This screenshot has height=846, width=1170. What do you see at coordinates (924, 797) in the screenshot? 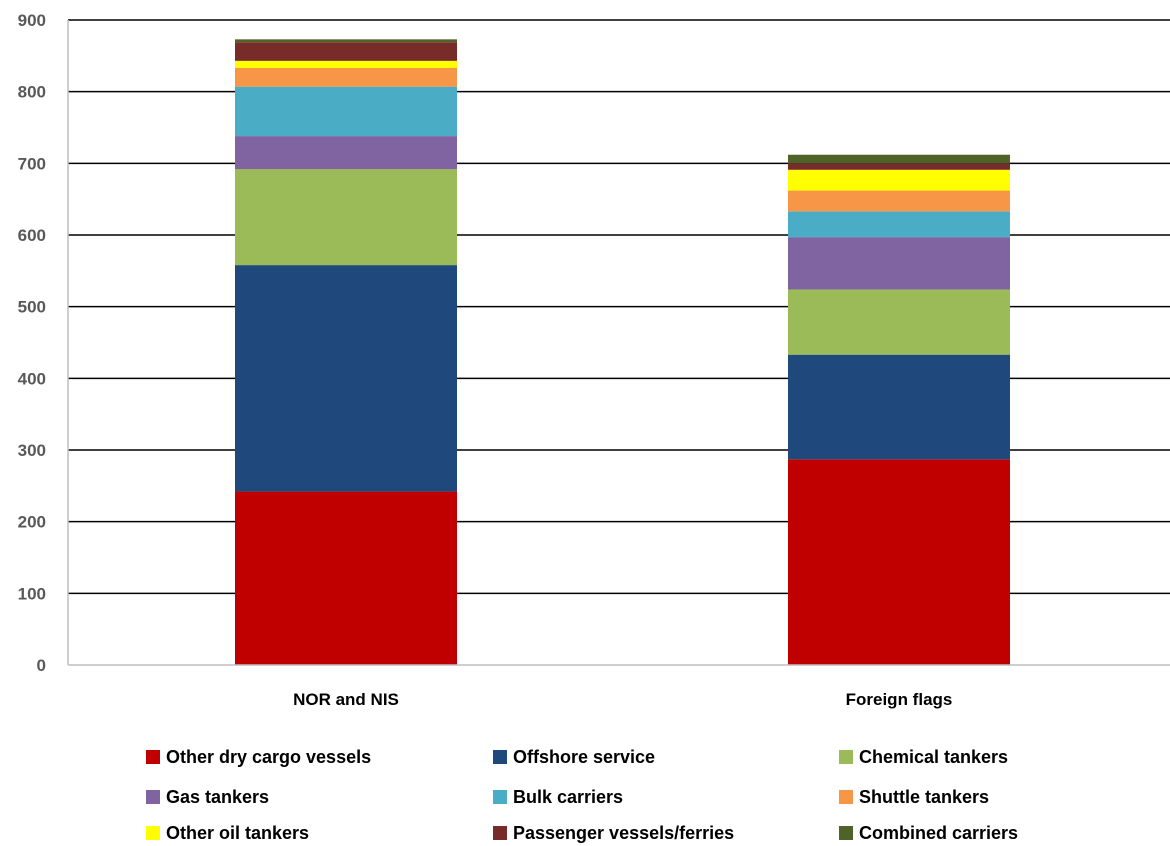
I see `legend-label: Shuttle tankers` at bounding box center [924, 797].